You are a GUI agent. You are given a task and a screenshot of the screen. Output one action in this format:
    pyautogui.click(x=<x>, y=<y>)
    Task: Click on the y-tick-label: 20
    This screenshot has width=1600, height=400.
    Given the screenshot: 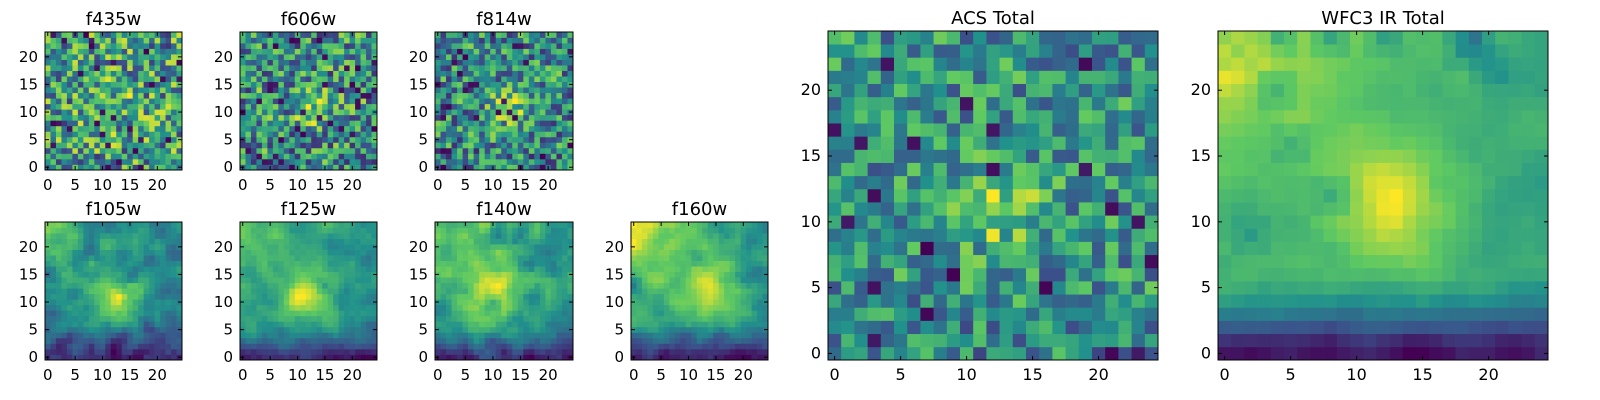 What is the action you would take?
    pyautogui.click(x=418, y=57)
    